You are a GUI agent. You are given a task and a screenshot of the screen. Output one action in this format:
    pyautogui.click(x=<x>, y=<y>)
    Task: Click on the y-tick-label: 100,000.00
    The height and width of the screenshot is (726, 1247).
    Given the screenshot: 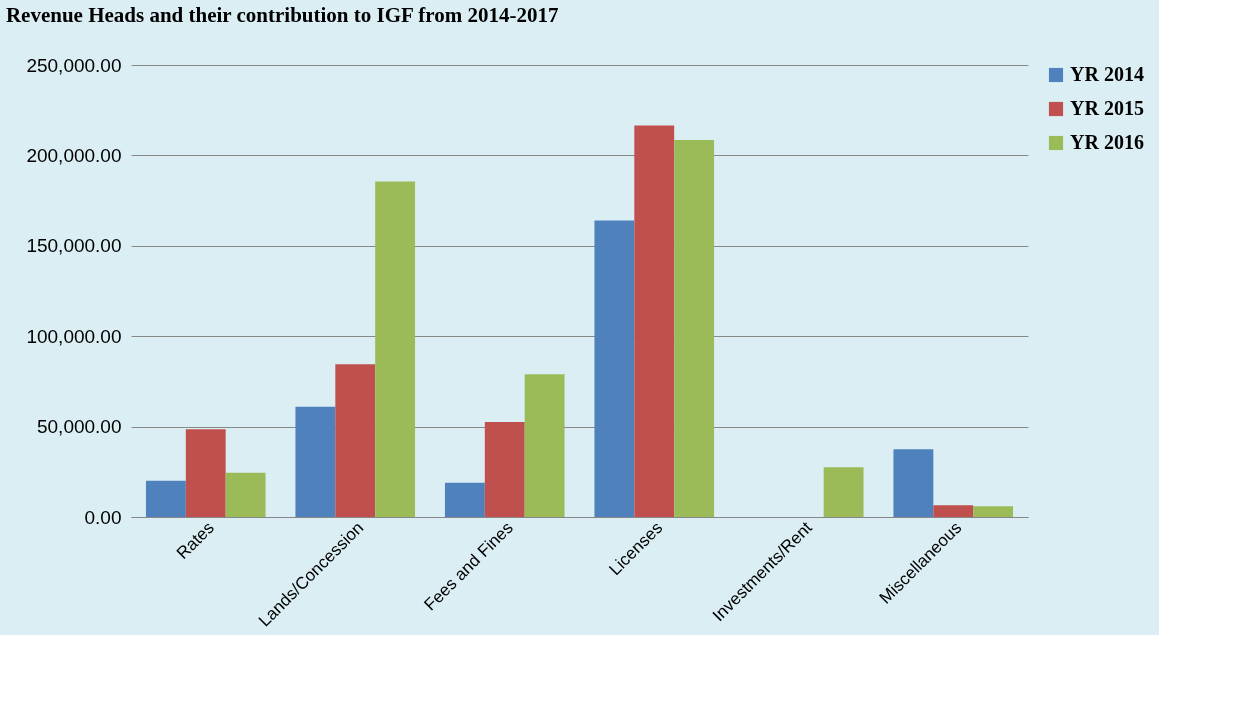 What is the action you would take?
    pyautogui.click(x=74, y=336)
    